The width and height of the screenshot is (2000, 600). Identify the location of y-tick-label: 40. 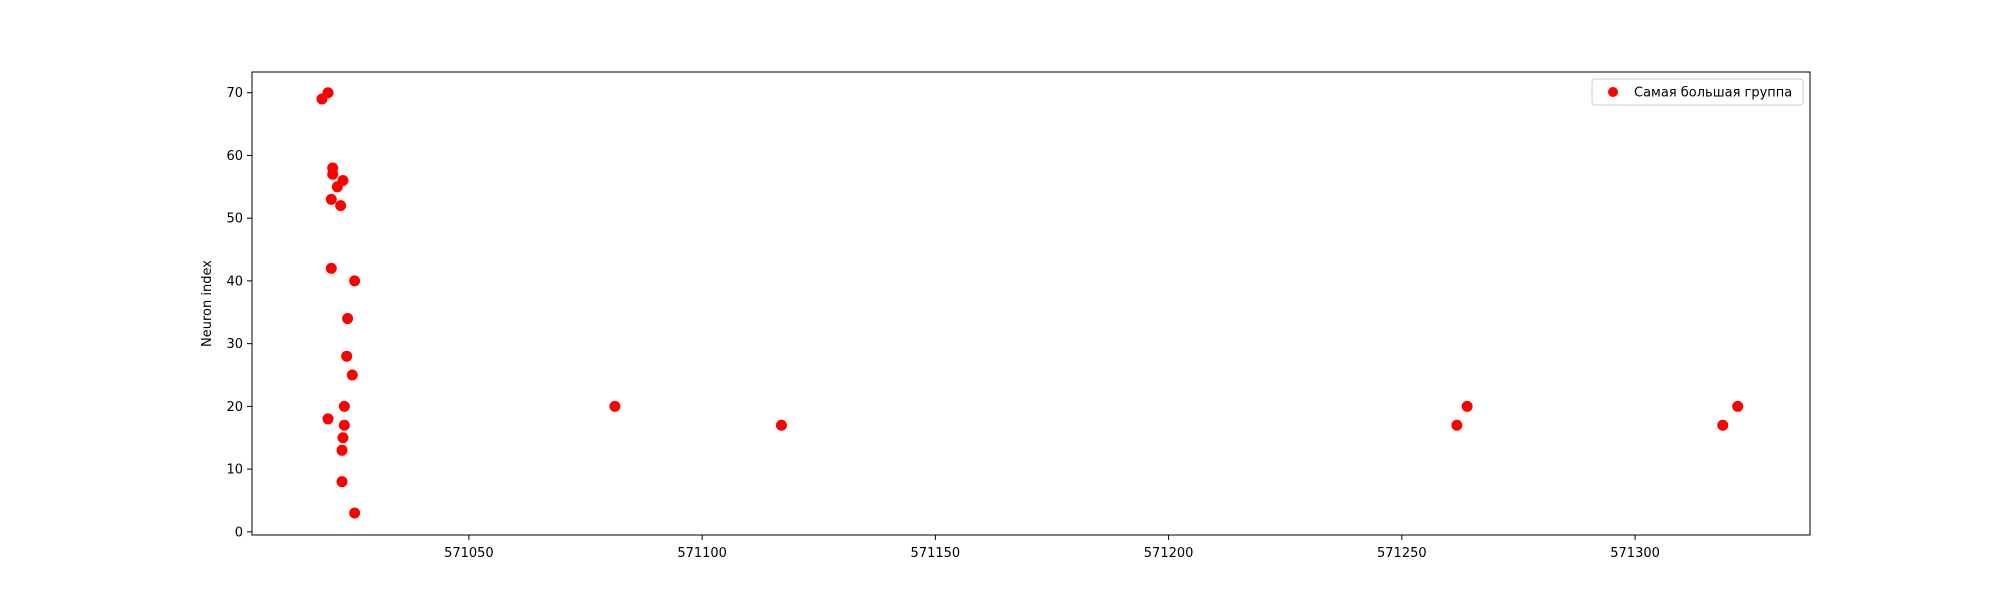
(234, 281).